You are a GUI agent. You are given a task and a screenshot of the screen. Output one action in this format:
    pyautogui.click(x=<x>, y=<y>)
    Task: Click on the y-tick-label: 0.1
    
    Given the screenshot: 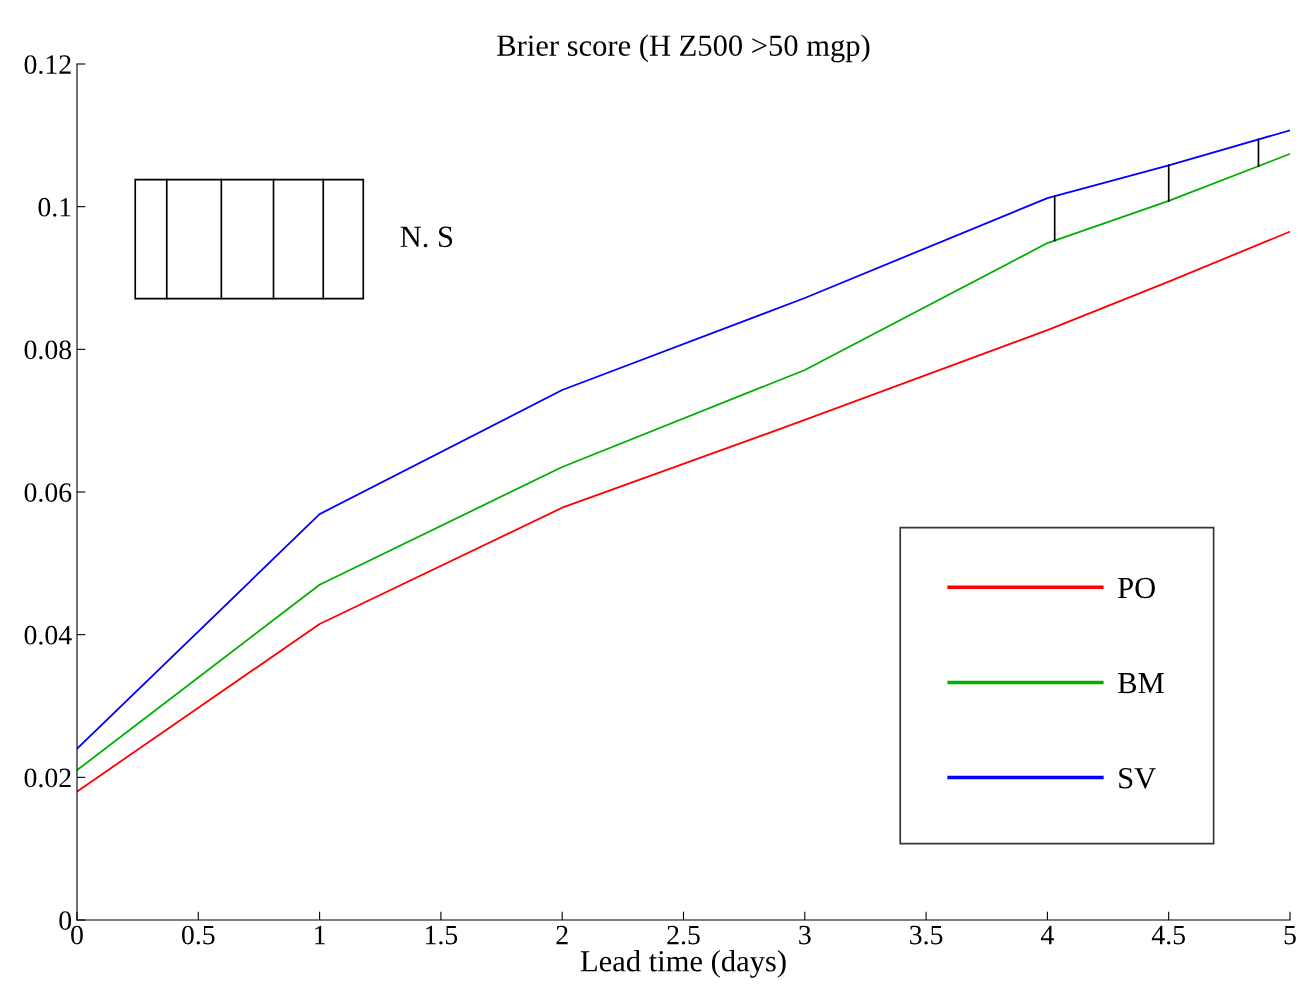 What is the action you would take?
    pyautogui.click(x=54, y=207)
    